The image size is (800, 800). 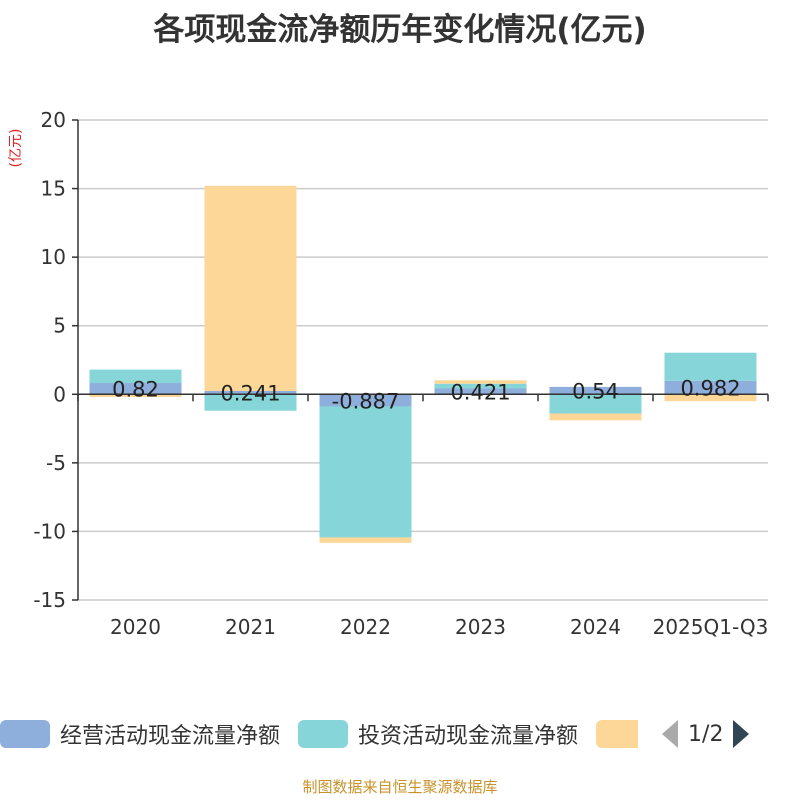 I want to click on data-label: 0.982, so click(x=710, y=389).